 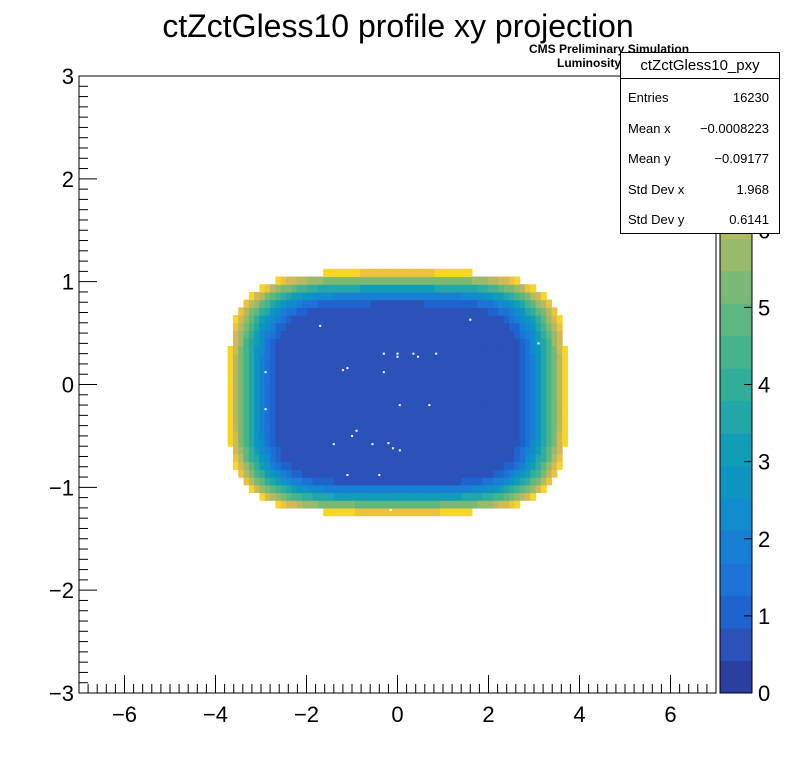 What do you see at coordinates (397, 714) in the screenshot?
I see `x-tick-label: 0` at bounding box center [397, 714].